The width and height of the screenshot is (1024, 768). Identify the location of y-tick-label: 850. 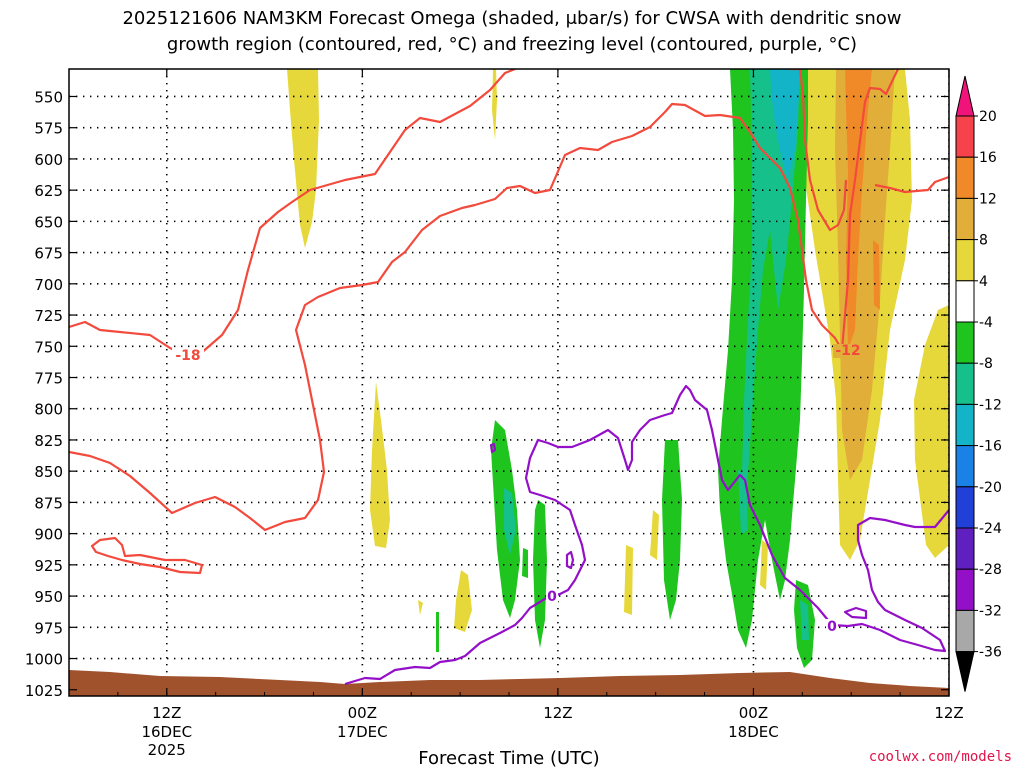
(48, 472).